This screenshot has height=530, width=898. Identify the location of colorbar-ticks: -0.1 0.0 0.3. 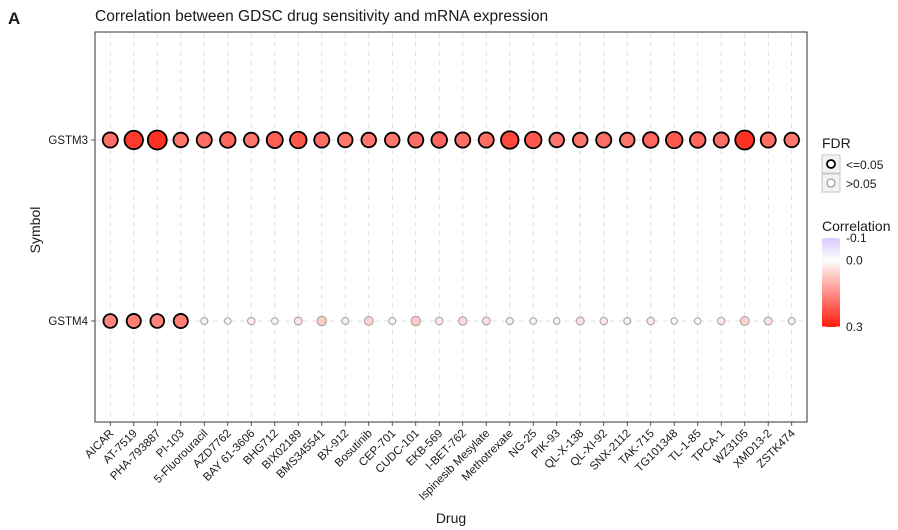
(844, 282).